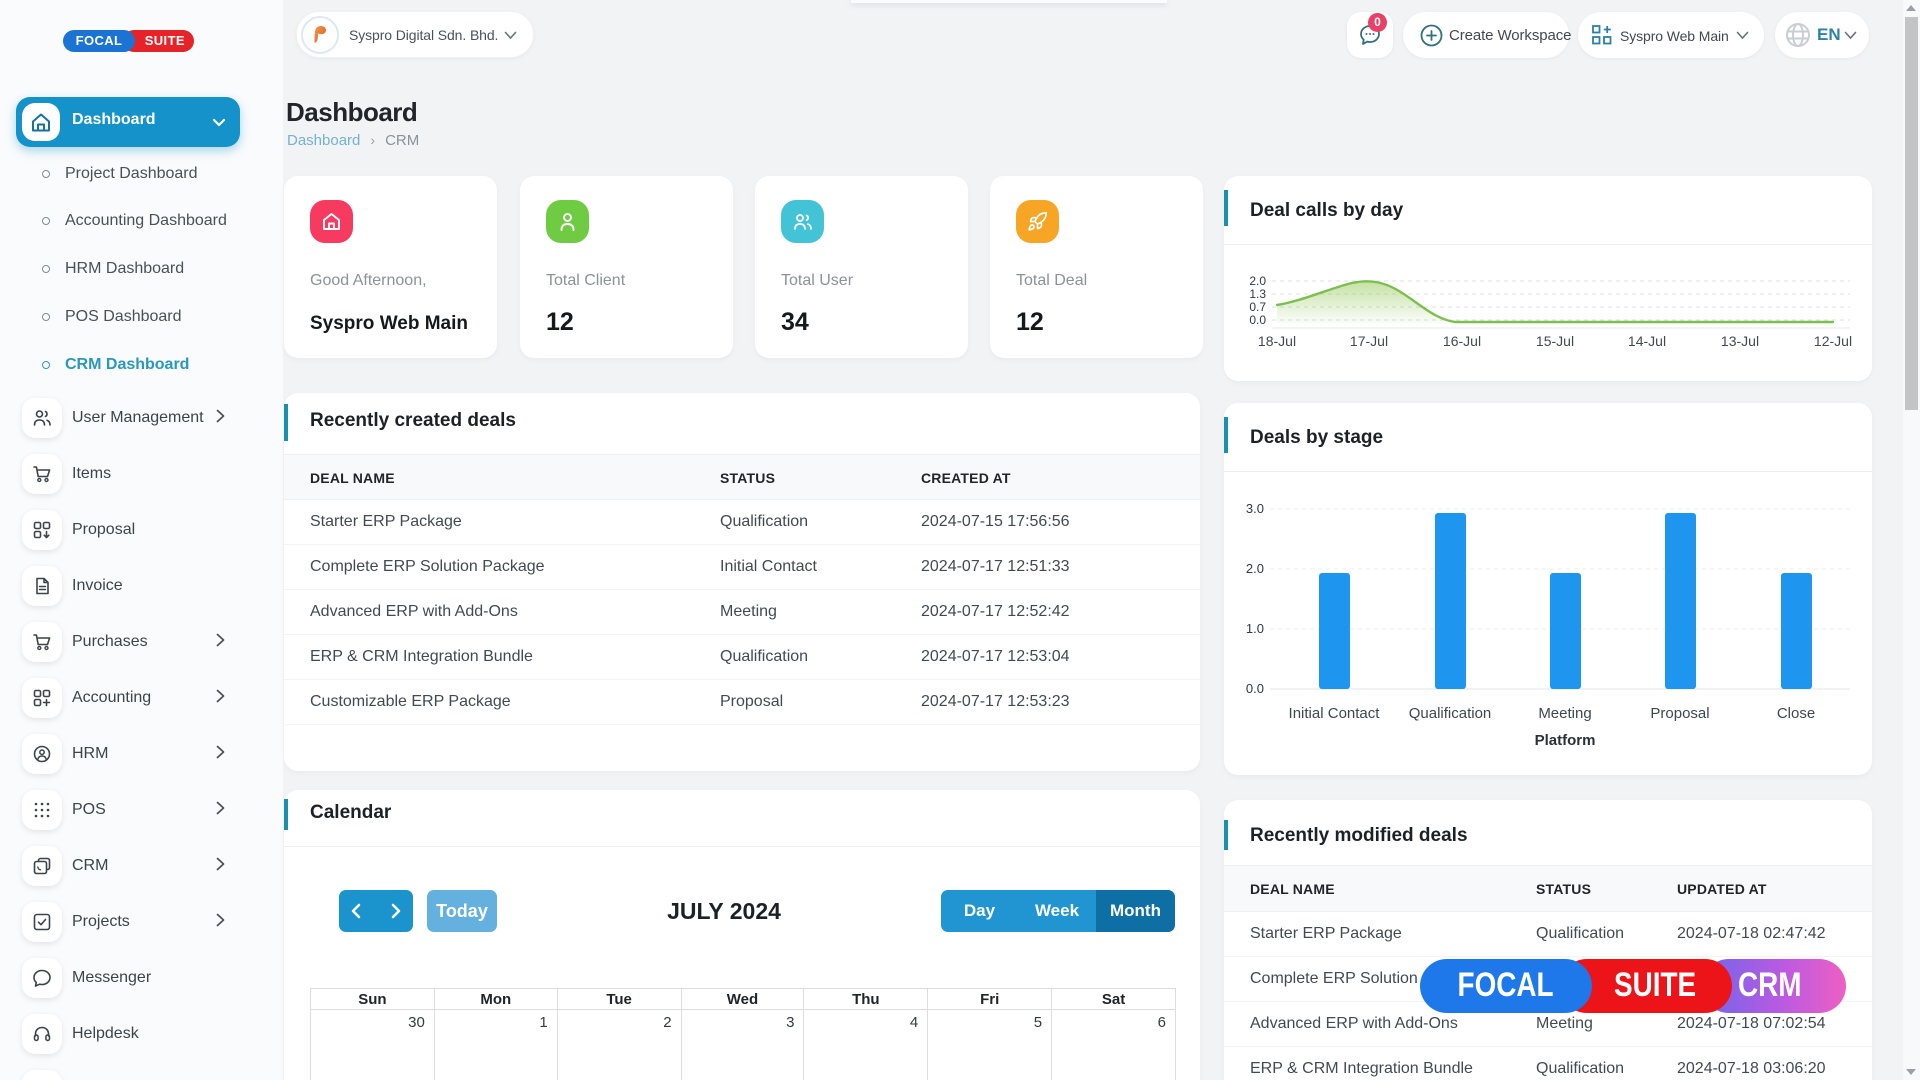  I want to click on svg-text: 15-Jul, so click(1555, 341).